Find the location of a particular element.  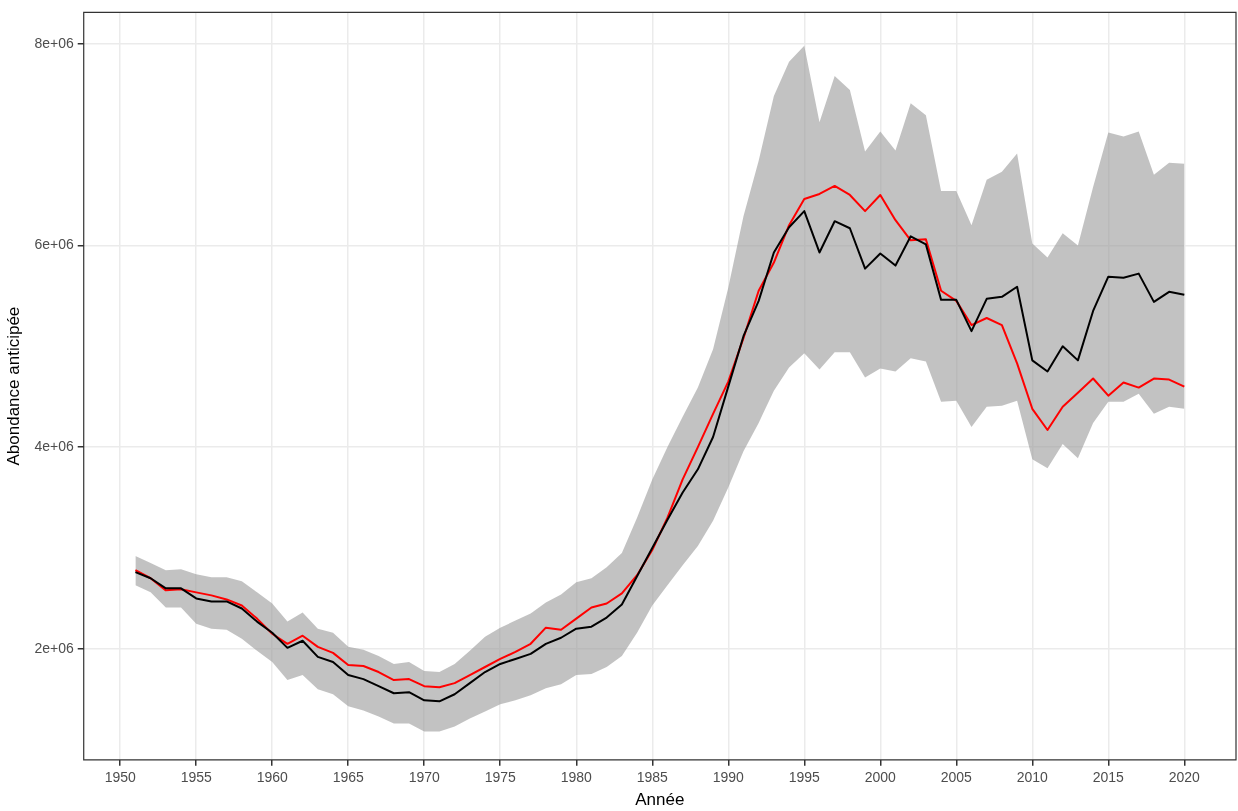

x-tick-label: 1955 is located at coordinates (196, 777).